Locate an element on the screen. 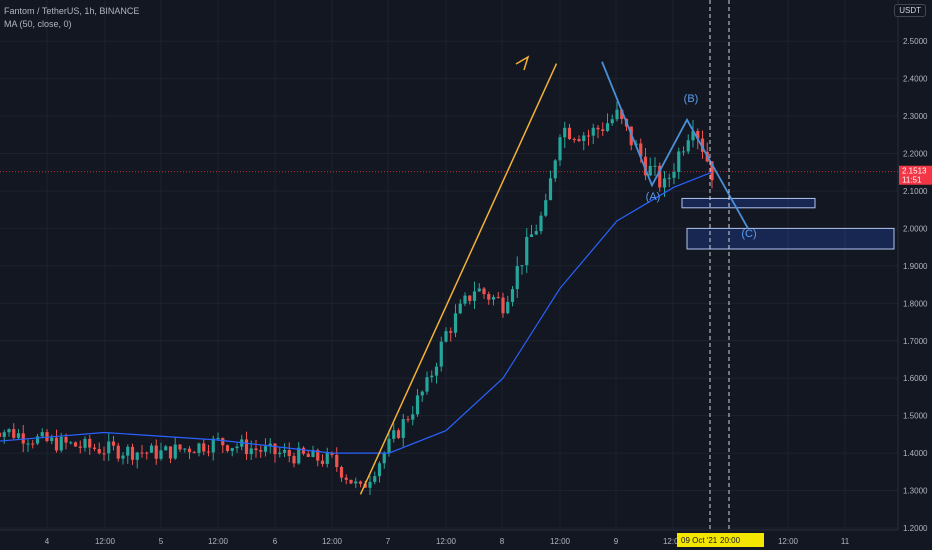  x-tick-label: 5 is located at coordinates (161, 541).